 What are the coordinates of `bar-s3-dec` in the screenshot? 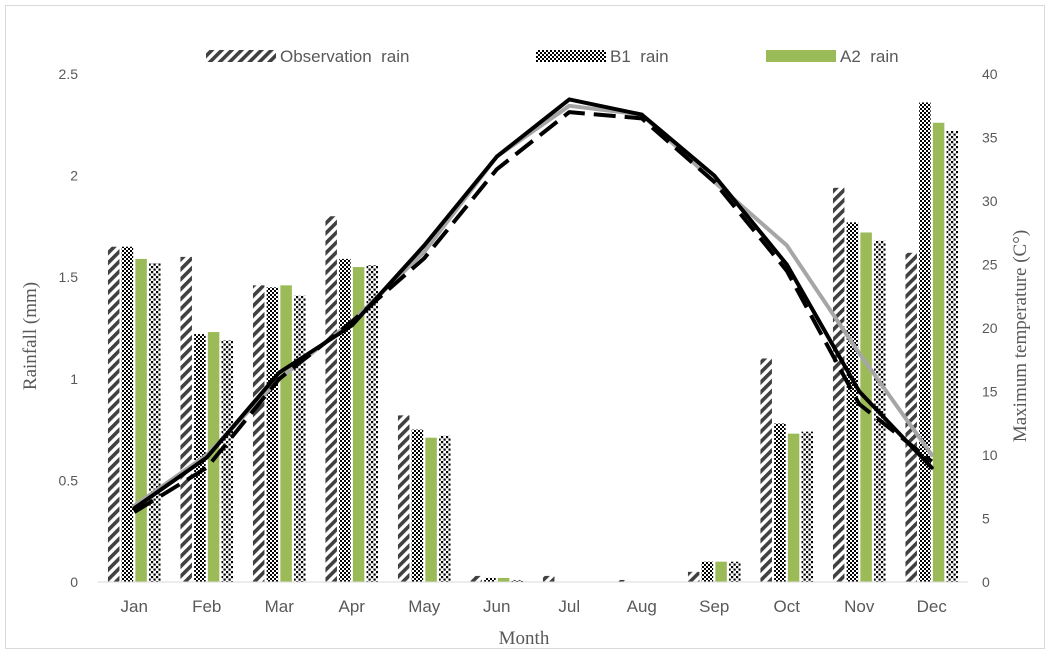 It's located at (938, 352).